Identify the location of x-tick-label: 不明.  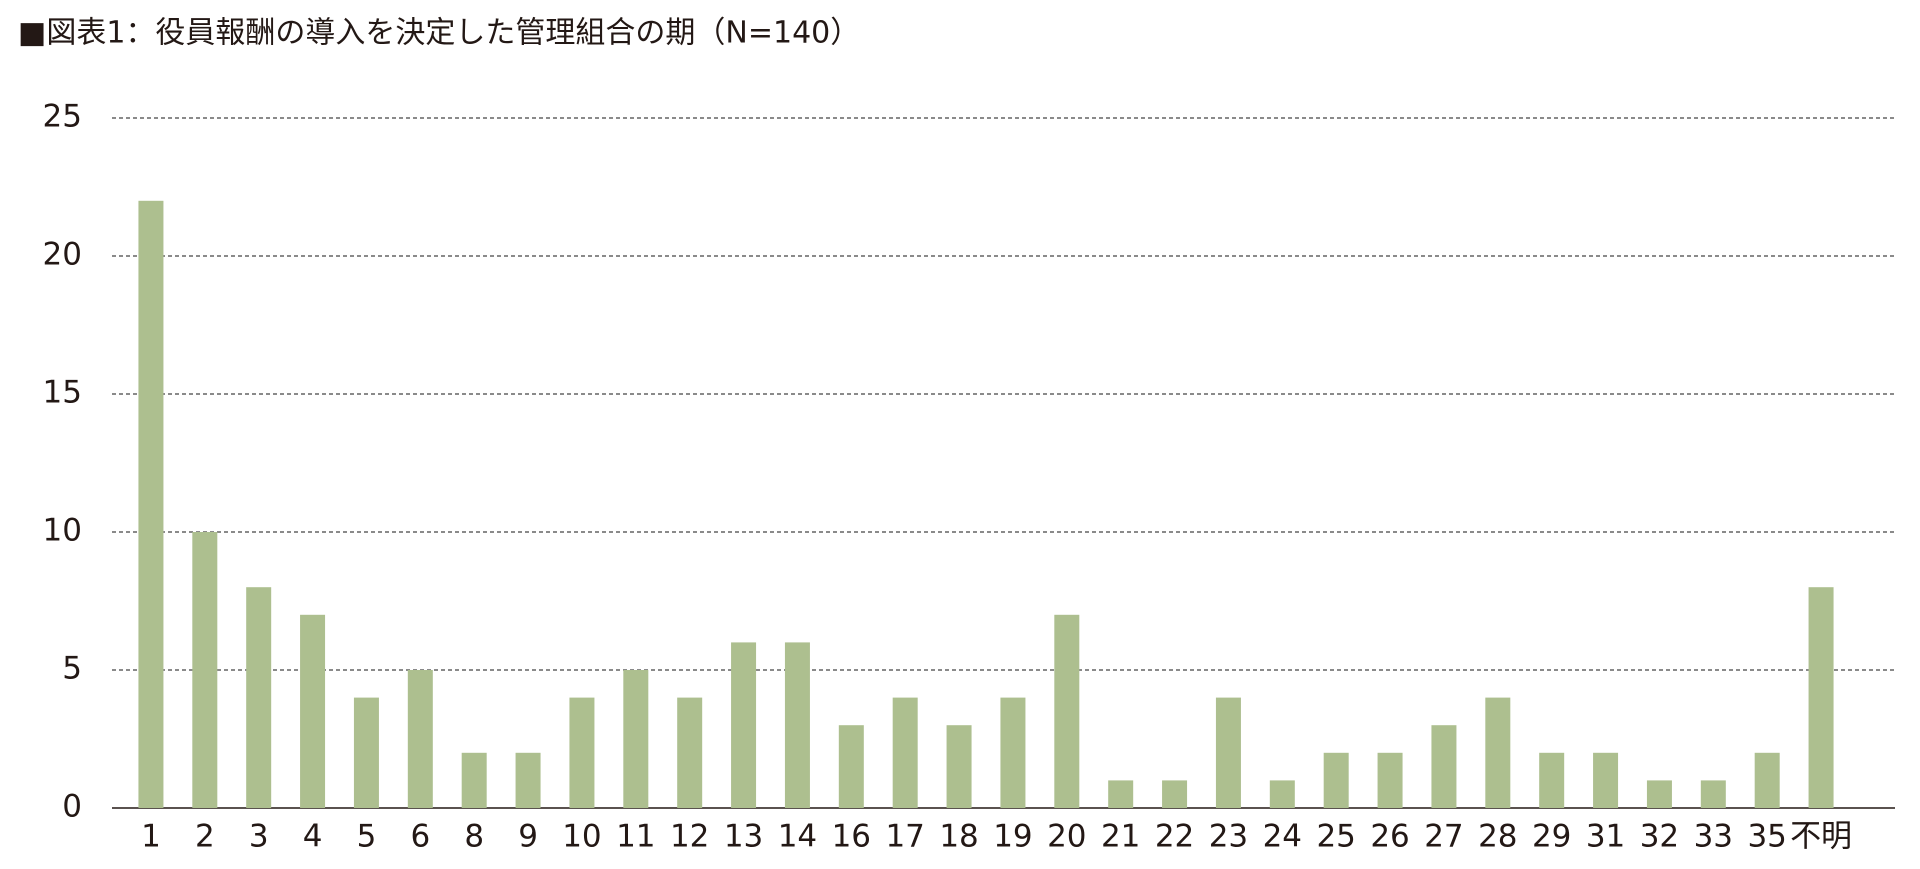
(1821, 837).